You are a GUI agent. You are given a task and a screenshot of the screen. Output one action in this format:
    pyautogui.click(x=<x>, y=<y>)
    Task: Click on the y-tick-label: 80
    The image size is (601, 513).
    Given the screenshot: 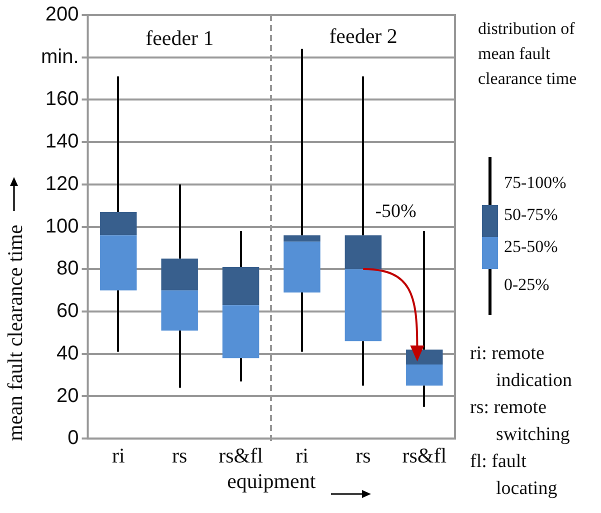 What is the action you would take?
    pyautogui.click(x=67, y=269)
    